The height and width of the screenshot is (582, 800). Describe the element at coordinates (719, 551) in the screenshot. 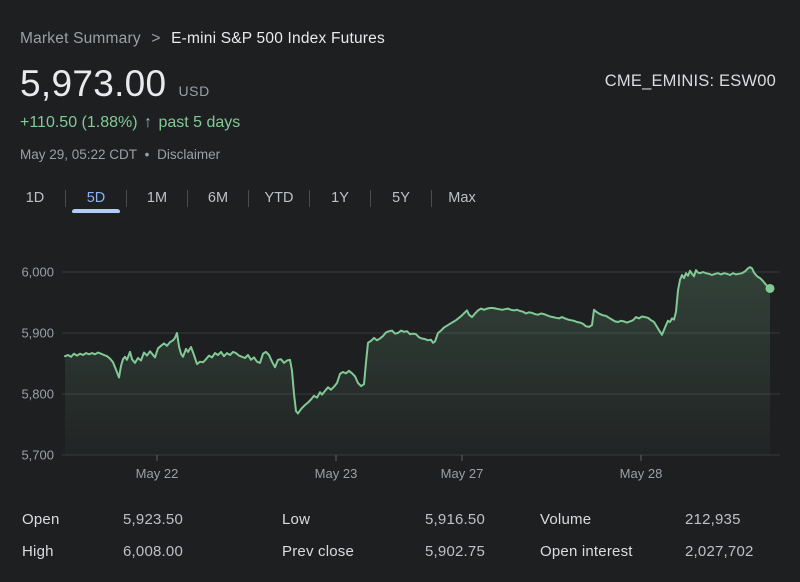

I see `stat-value: 2,027,702` at that location.